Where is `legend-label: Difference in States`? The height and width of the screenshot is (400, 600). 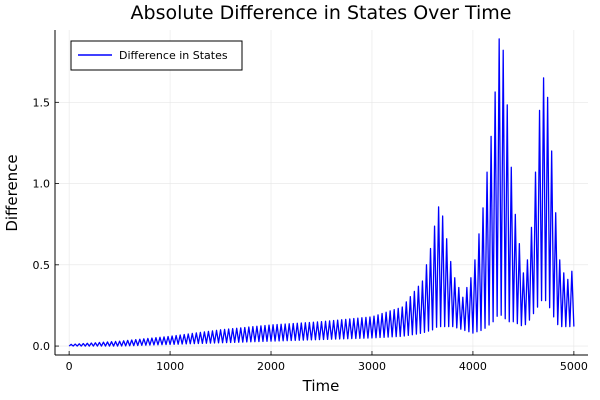
legend-label: Difference in States is located at coordinates (173, 55).